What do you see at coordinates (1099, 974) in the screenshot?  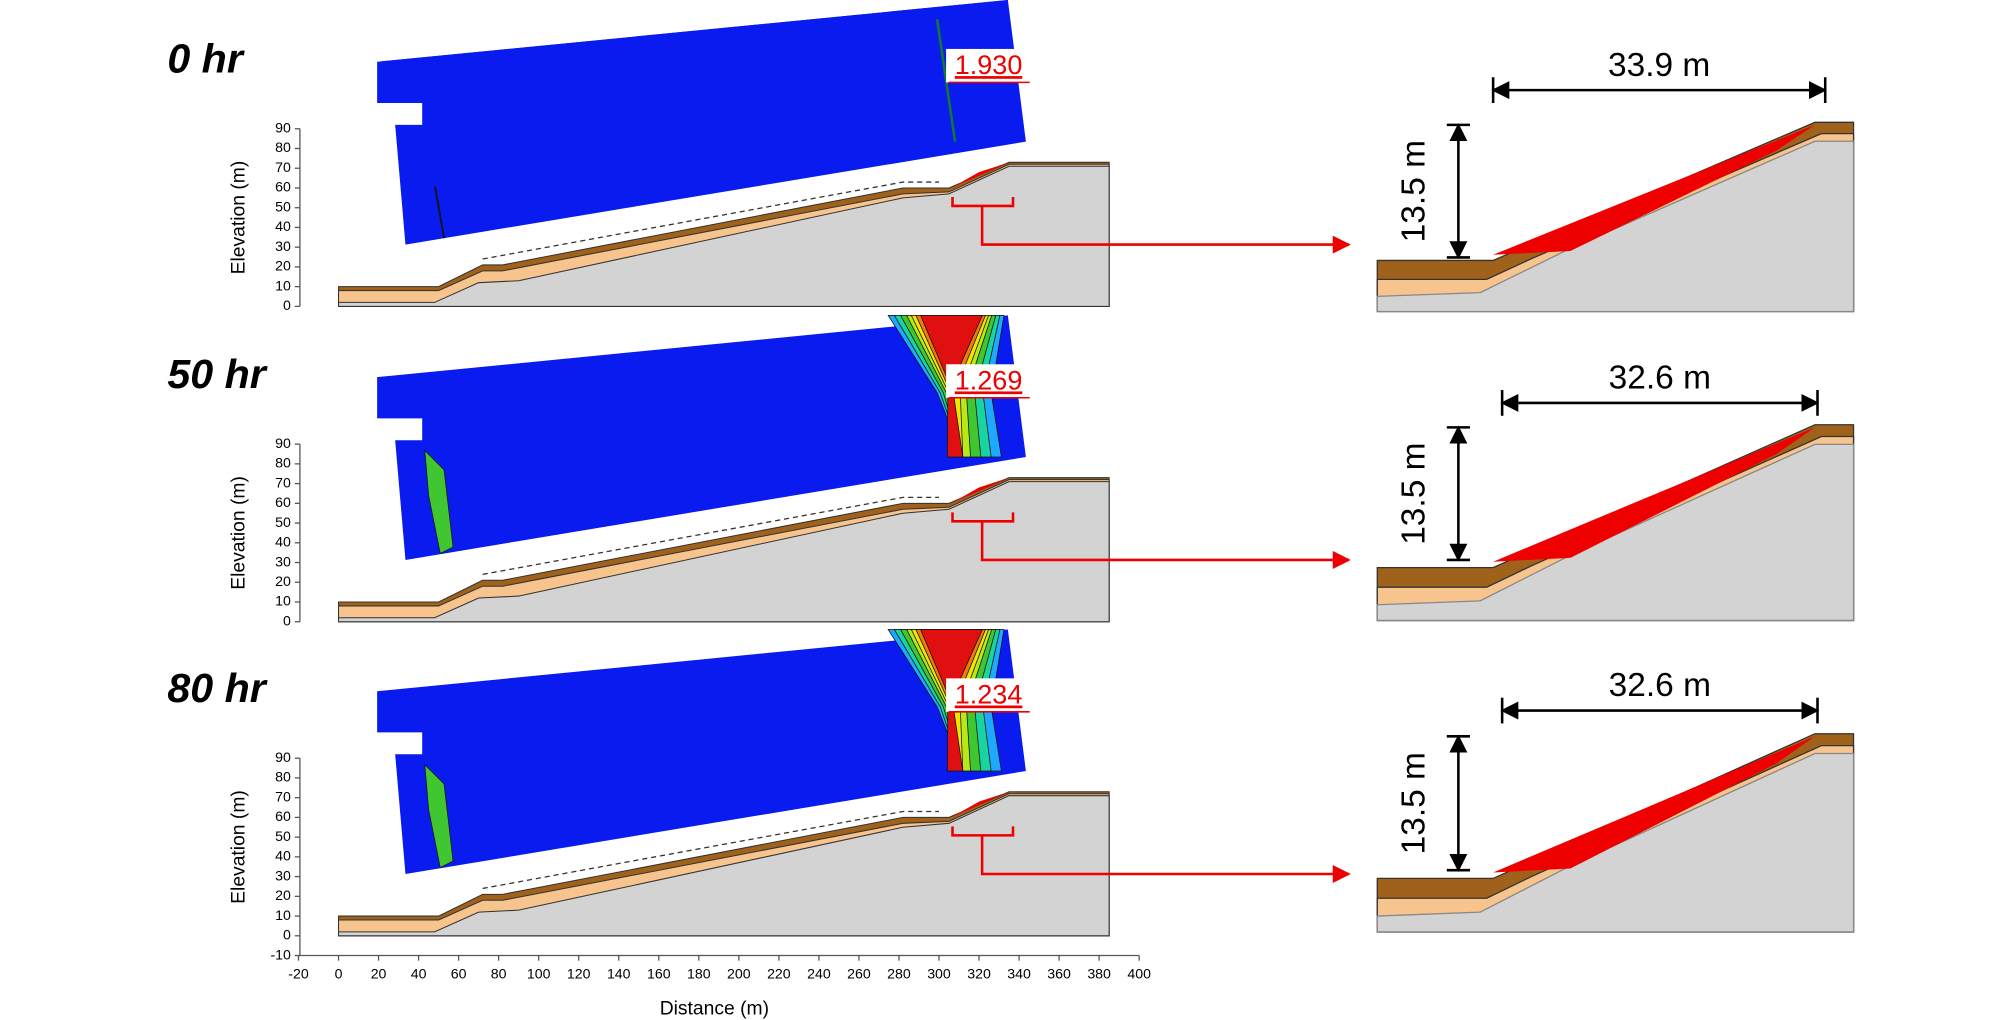 I see `x-tick-label: 380` at bounding box center [1099, 974].